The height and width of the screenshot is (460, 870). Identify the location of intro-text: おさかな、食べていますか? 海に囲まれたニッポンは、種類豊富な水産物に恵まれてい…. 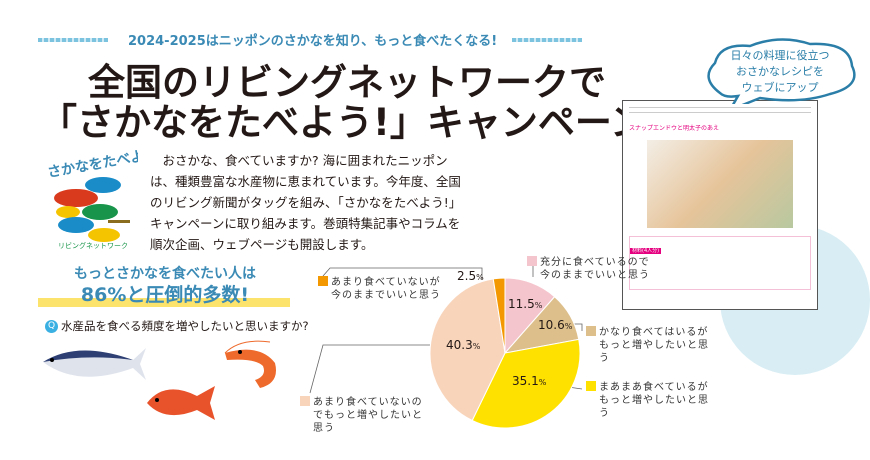
(306, 202).